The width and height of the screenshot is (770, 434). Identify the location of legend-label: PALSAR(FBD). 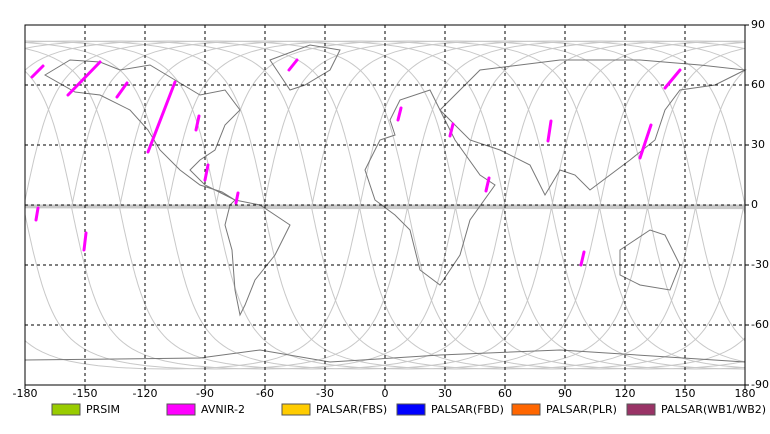
(467, 409).